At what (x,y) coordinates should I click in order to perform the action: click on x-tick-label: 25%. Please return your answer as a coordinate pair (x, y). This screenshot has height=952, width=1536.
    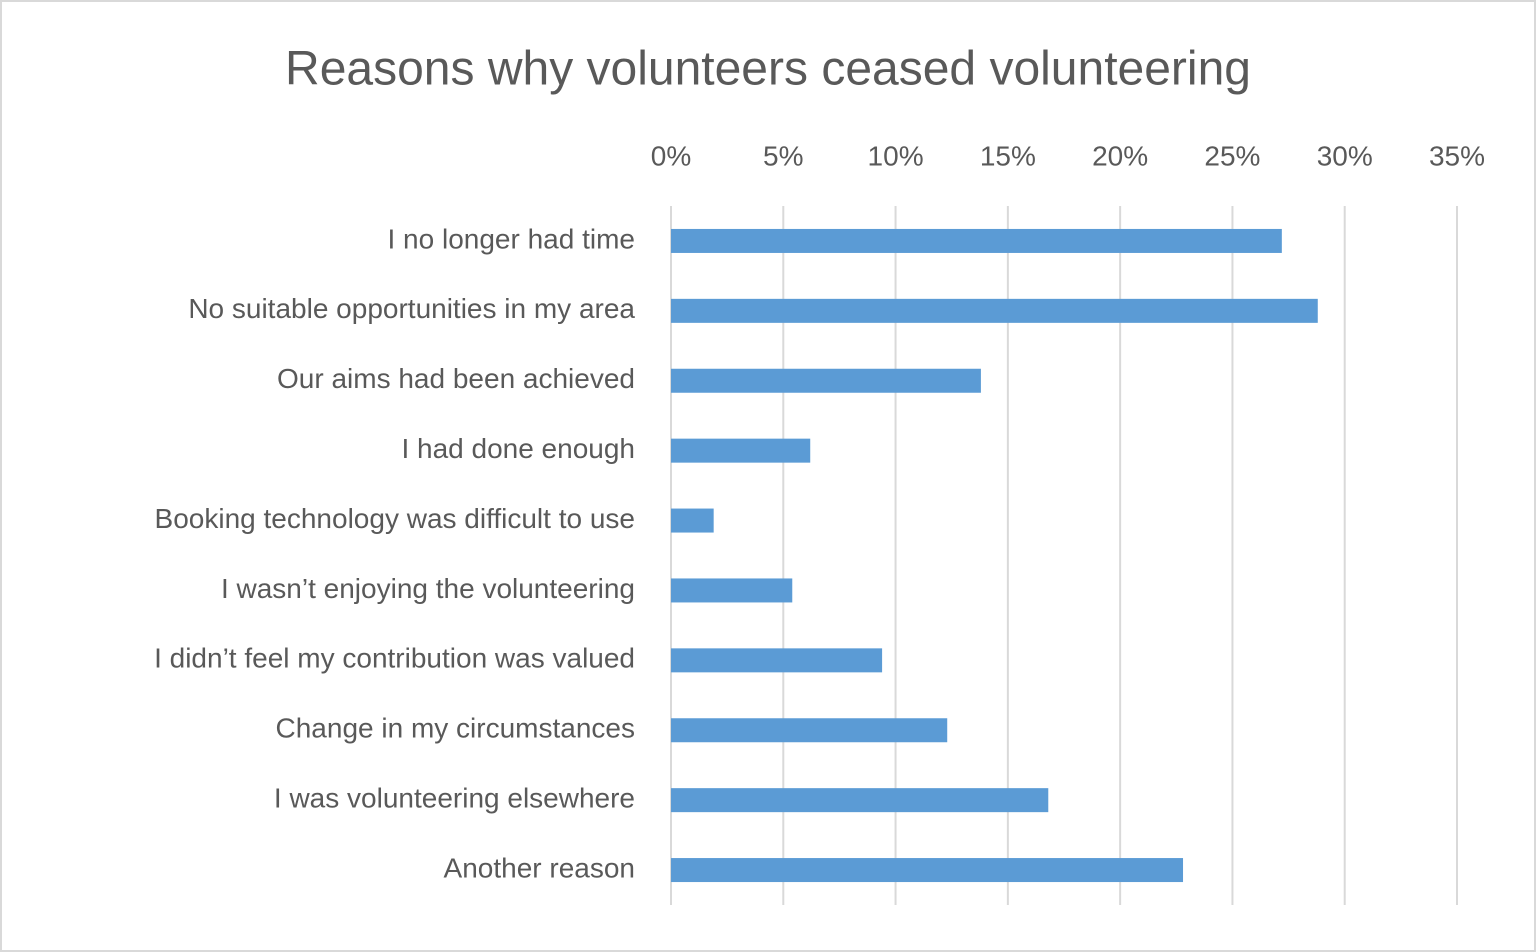
    Looking at the image, I should click on (1232, 155).